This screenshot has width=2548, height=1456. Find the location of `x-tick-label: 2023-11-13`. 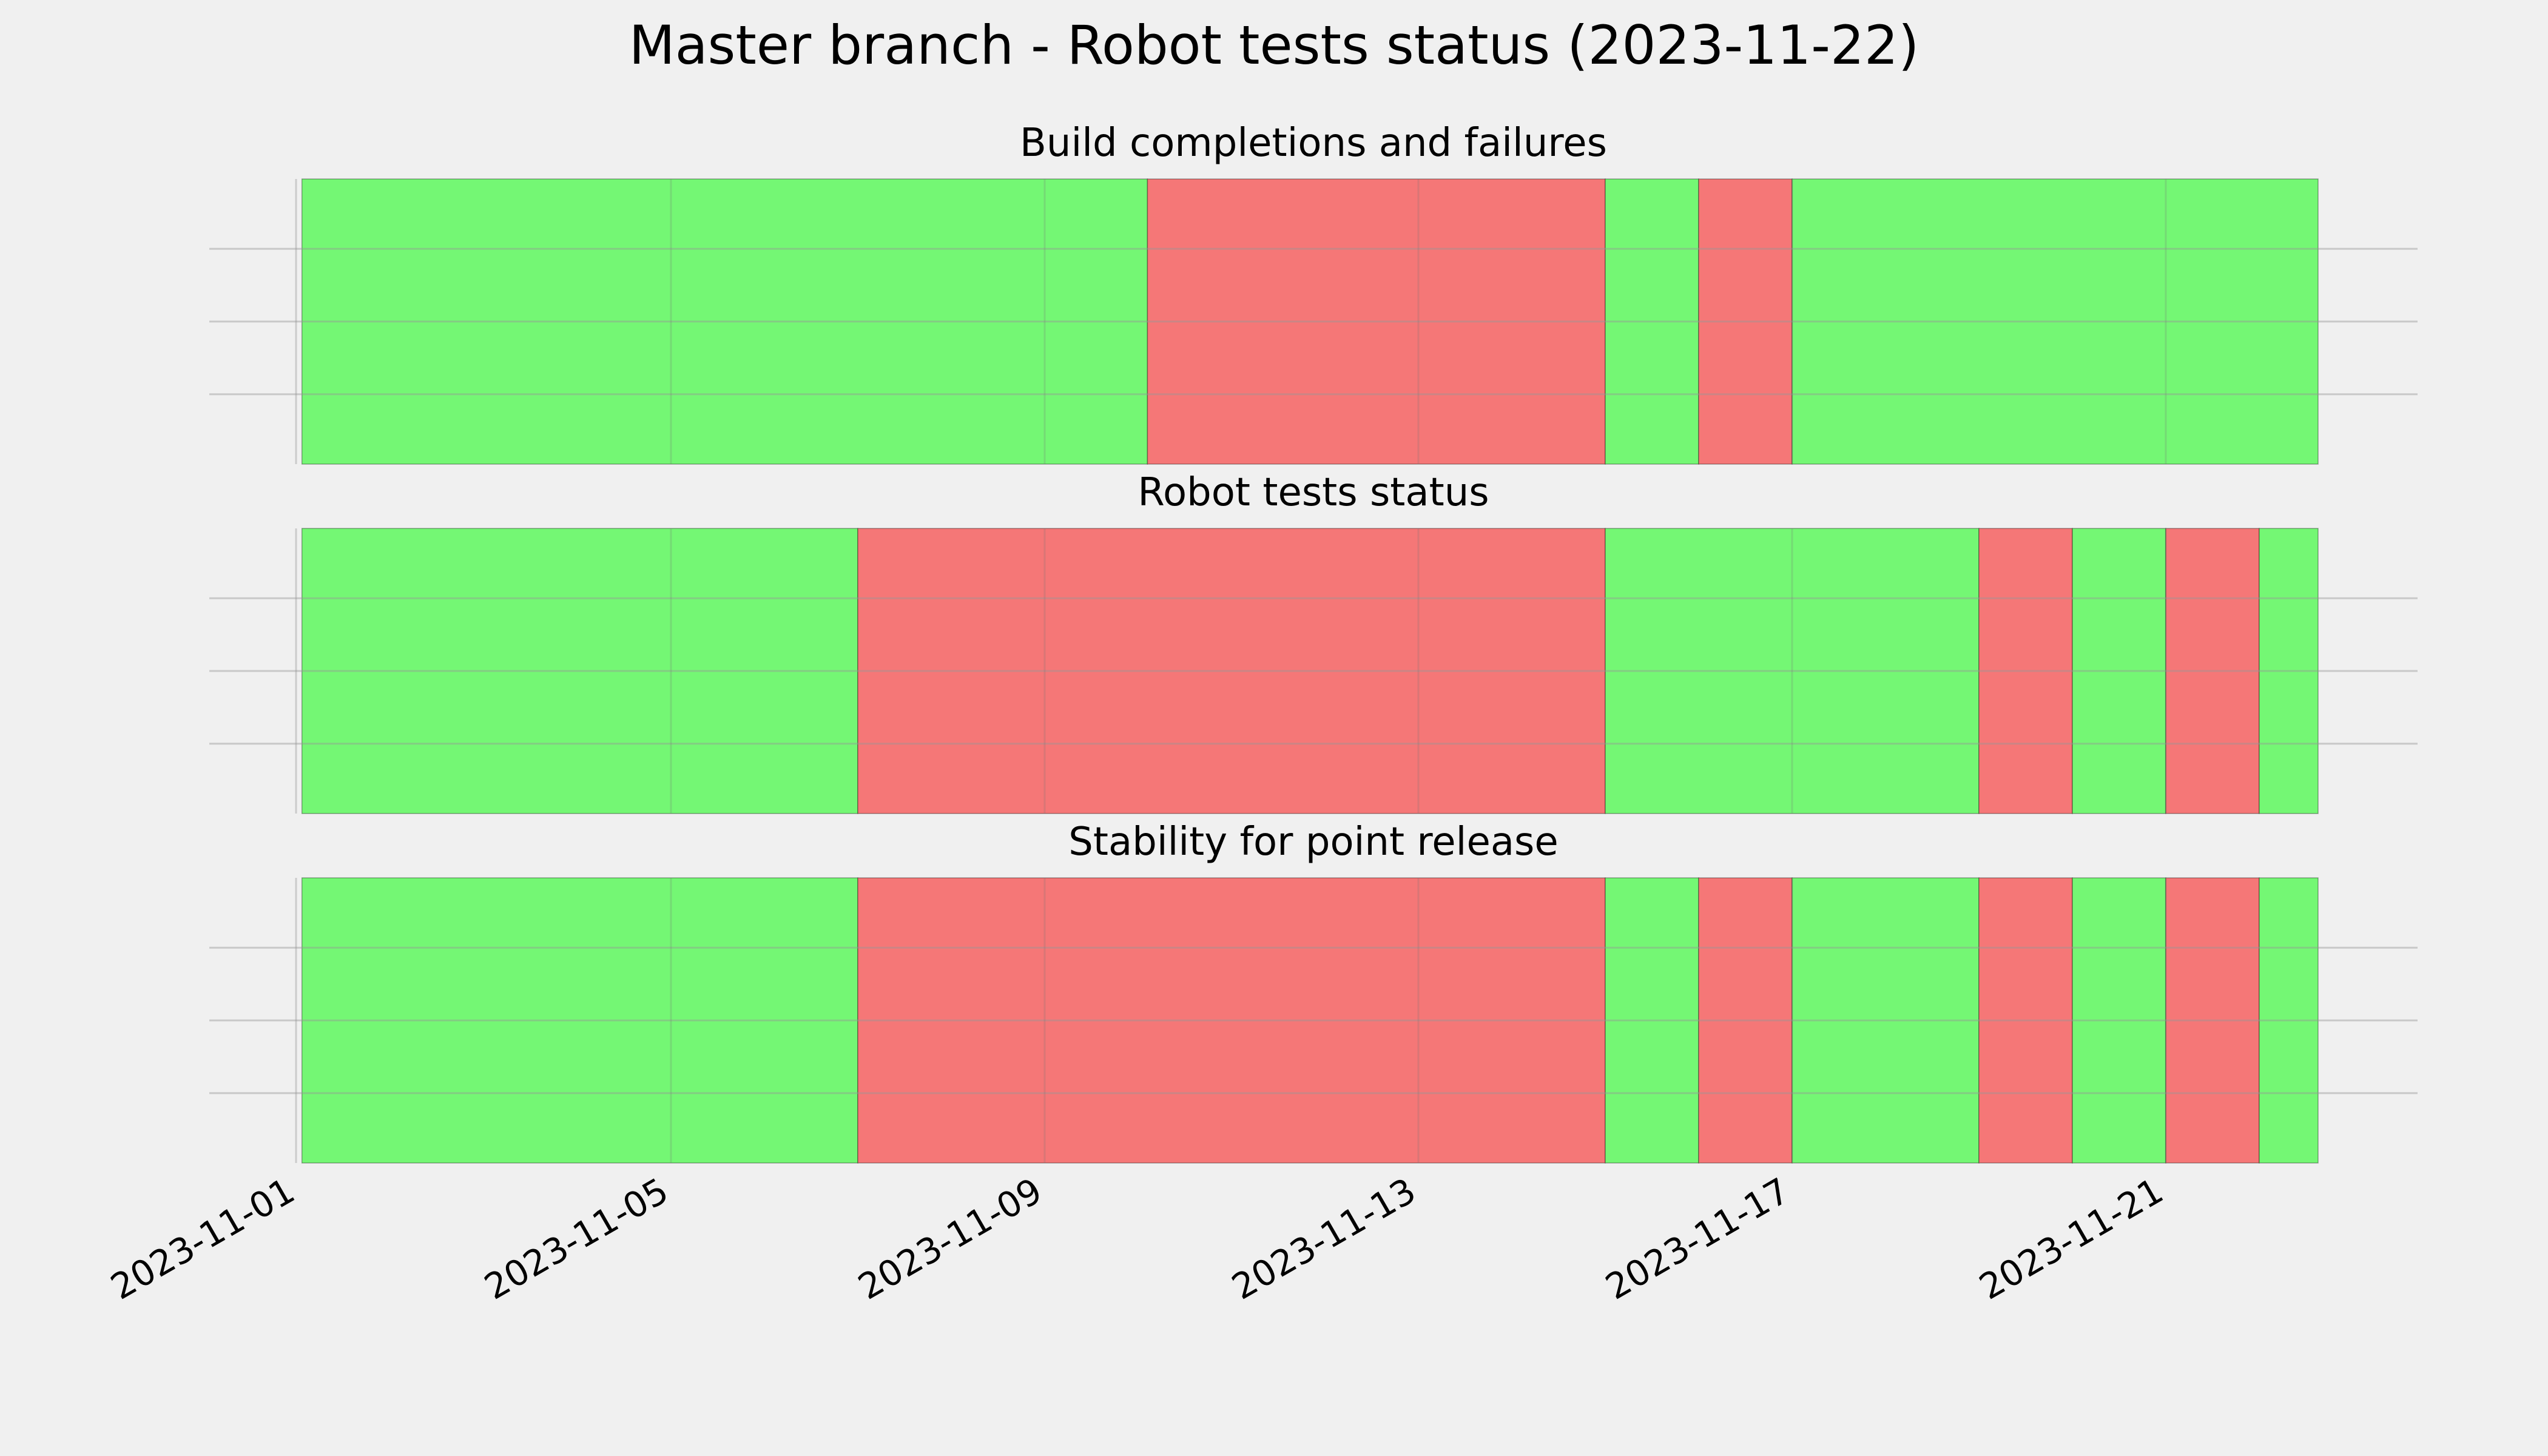

x-tick-label: 2023-11-13 is located at coordinates (1324, 1238).